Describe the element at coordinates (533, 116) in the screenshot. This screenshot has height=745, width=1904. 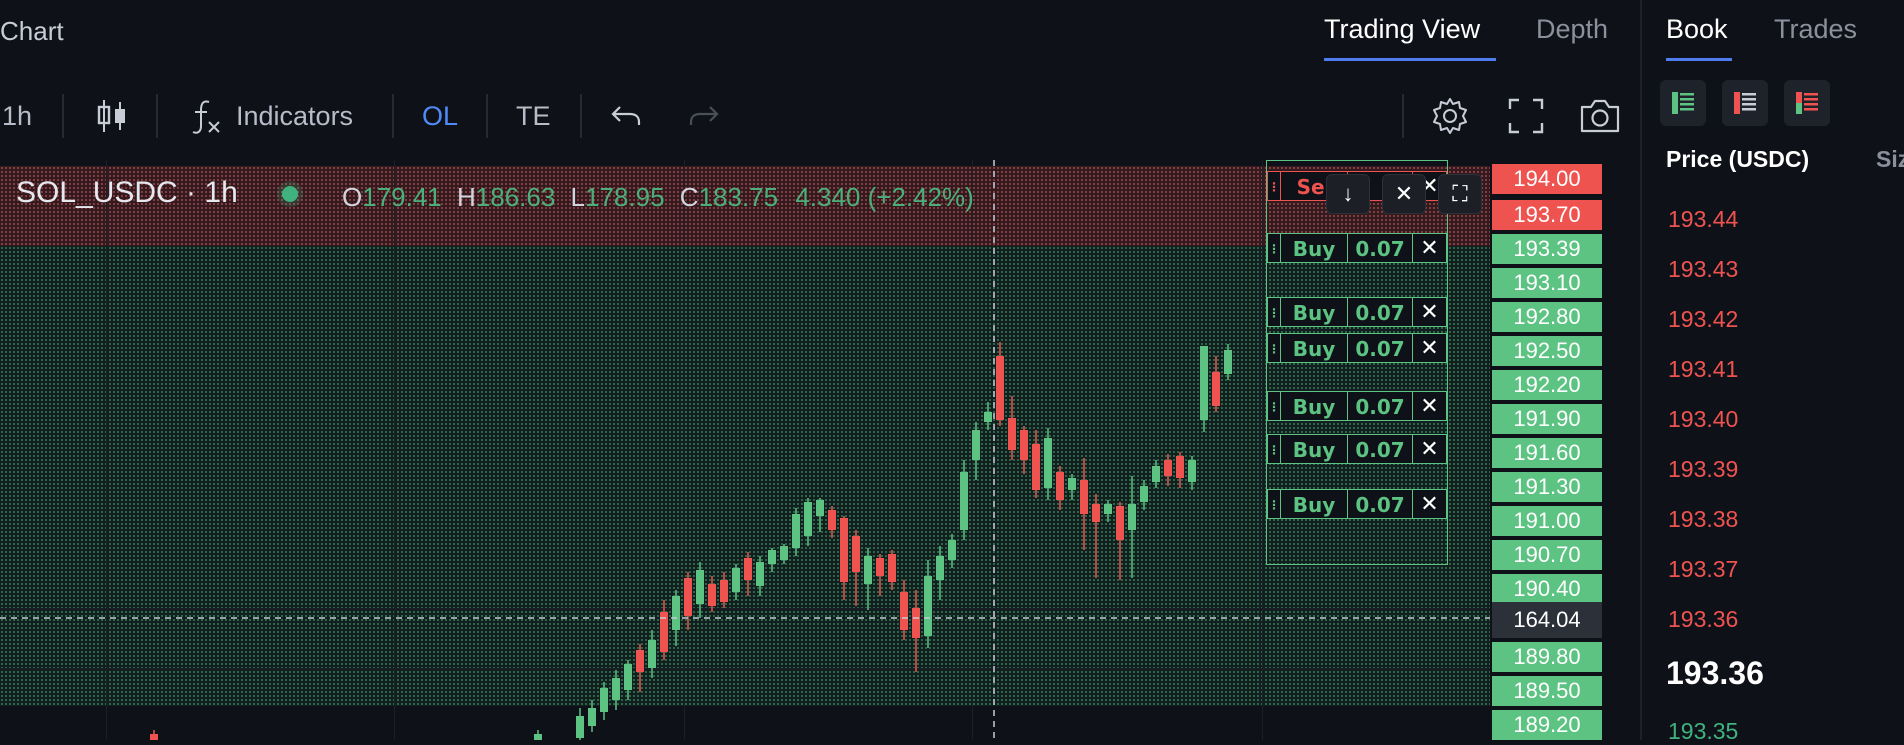
I see `te-button: TE` at that location.